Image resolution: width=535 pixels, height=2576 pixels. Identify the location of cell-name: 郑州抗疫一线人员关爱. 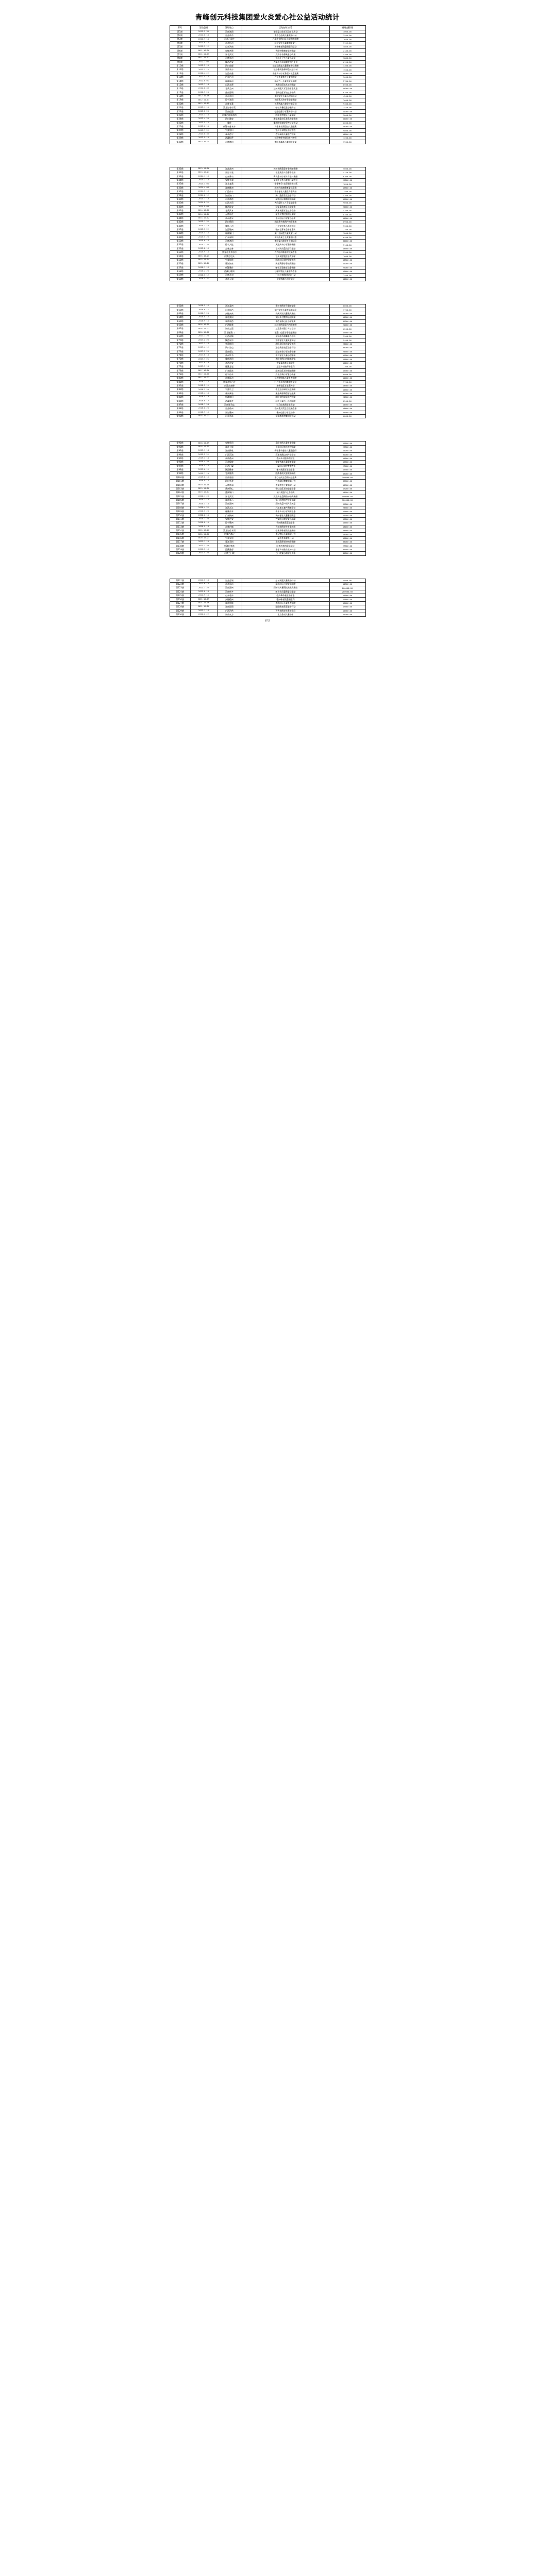
(285, 504).